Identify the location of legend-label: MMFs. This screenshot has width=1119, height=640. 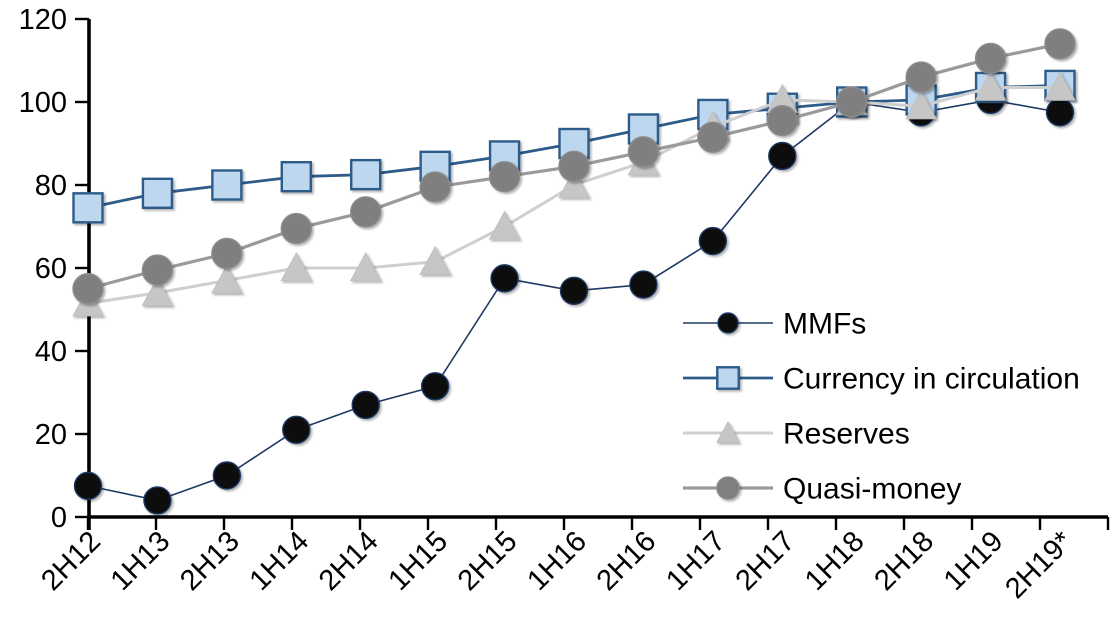
(824, 324).